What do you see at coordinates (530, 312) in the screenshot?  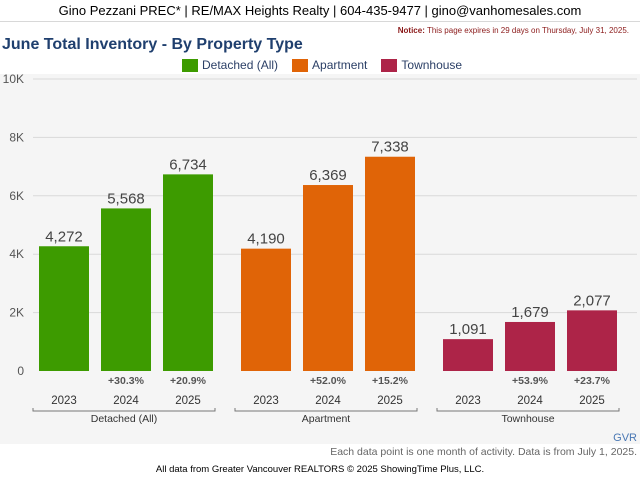 I see `bar-value-label: 1,679` at bounding box center [530, 312].